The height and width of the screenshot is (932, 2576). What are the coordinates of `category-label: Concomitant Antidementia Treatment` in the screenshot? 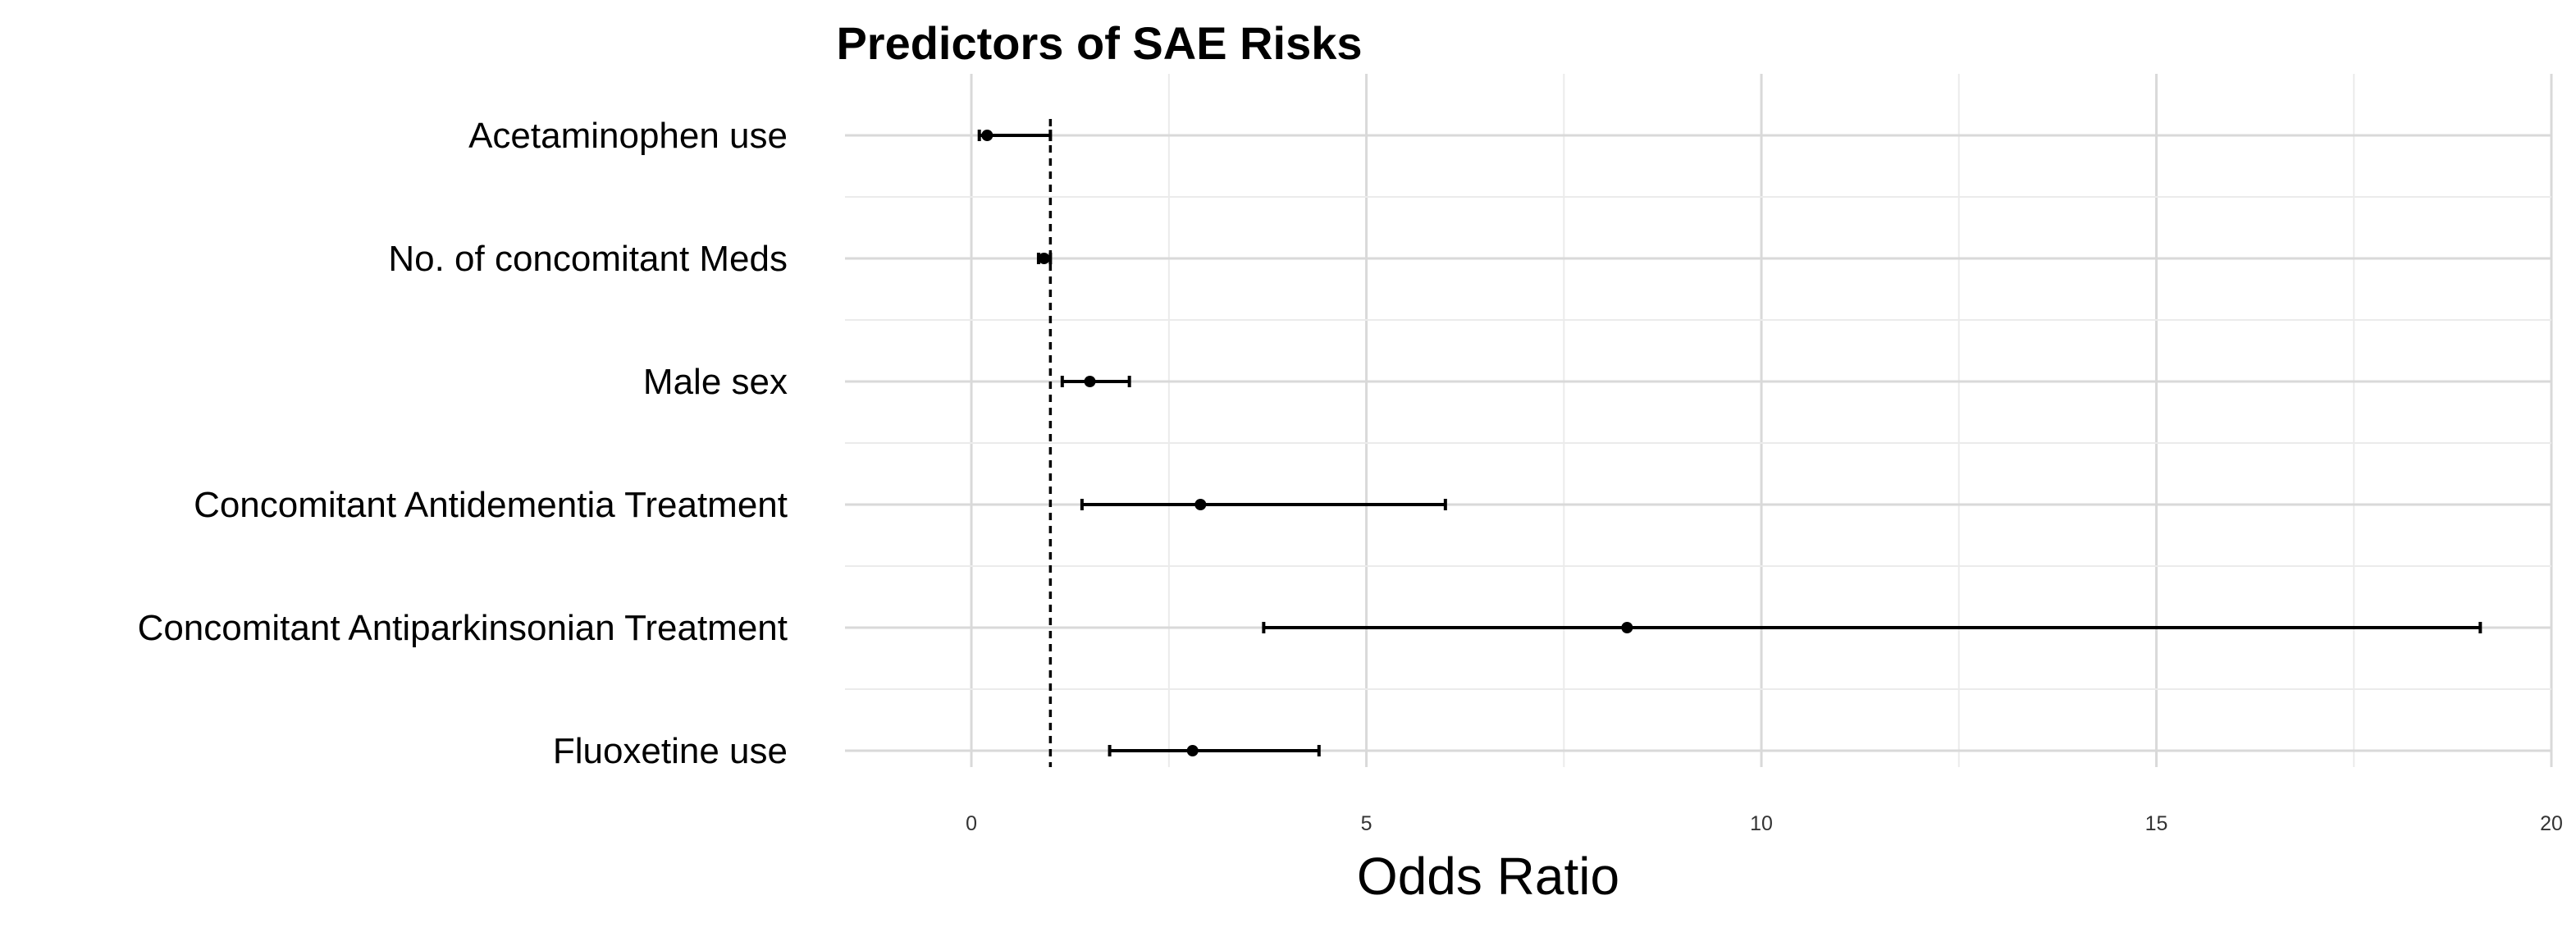 It's located at (491, 505).